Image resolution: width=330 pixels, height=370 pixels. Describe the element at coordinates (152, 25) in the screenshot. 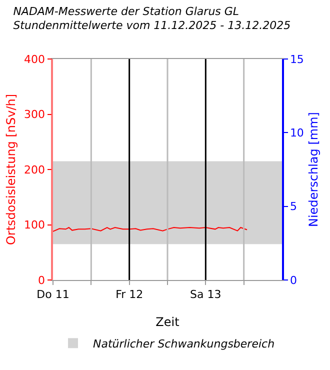

I see `chart-subtitle: Stundenmittelwerte vom 11.12.2025 - 13.12.2025` at that location.